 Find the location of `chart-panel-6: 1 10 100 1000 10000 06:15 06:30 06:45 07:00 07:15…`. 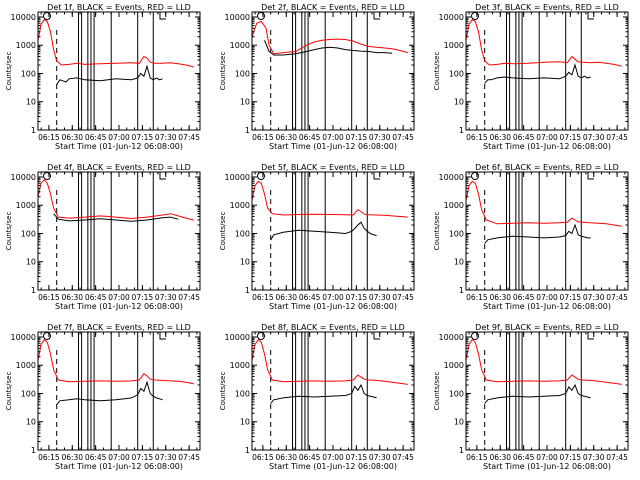

chart-panel-6: 1 10 100 1000 10000 06:15 06:30 06:45 07:00 07:15… is located at coordinates (531, 237).